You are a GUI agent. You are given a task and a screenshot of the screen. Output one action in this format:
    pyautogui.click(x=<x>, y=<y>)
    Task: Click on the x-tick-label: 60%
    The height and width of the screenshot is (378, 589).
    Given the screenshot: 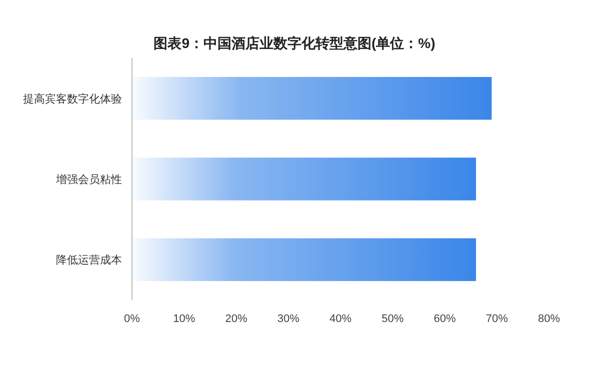 What is the action you would take?
    pyautogui.click(x=445, y=319)
    